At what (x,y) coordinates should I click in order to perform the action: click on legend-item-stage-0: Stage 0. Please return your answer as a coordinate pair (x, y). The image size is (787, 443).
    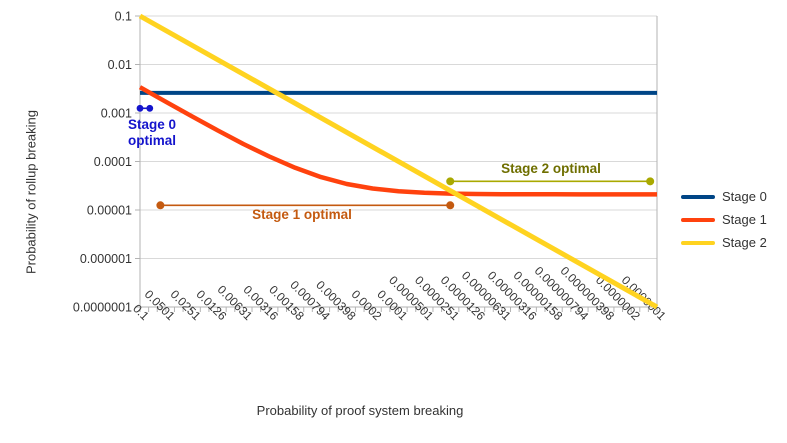
    Looking at the image, I should click on (724, 196).